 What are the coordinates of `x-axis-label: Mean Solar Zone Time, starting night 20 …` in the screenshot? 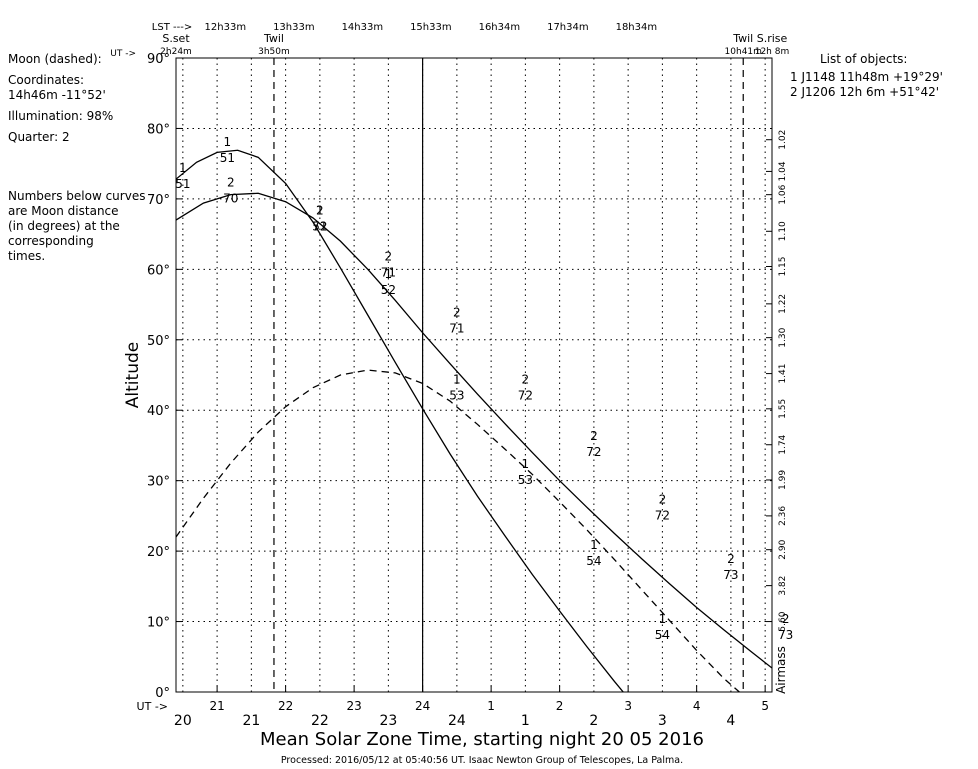 It's located at (482, 739).